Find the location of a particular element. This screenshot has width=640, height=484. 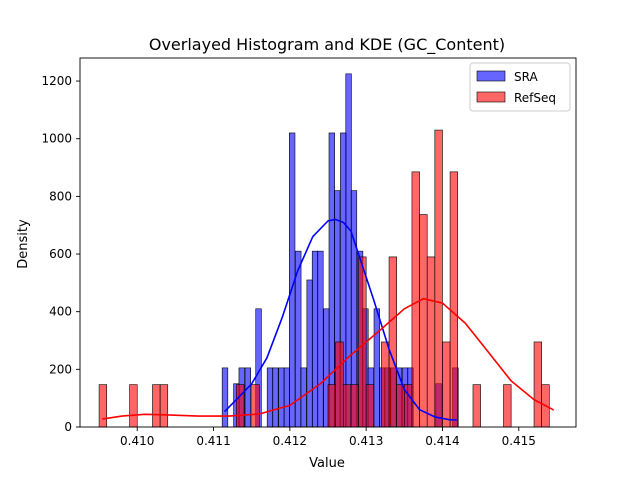

y-tick-label: 0 is located at coordinates (68, 427).